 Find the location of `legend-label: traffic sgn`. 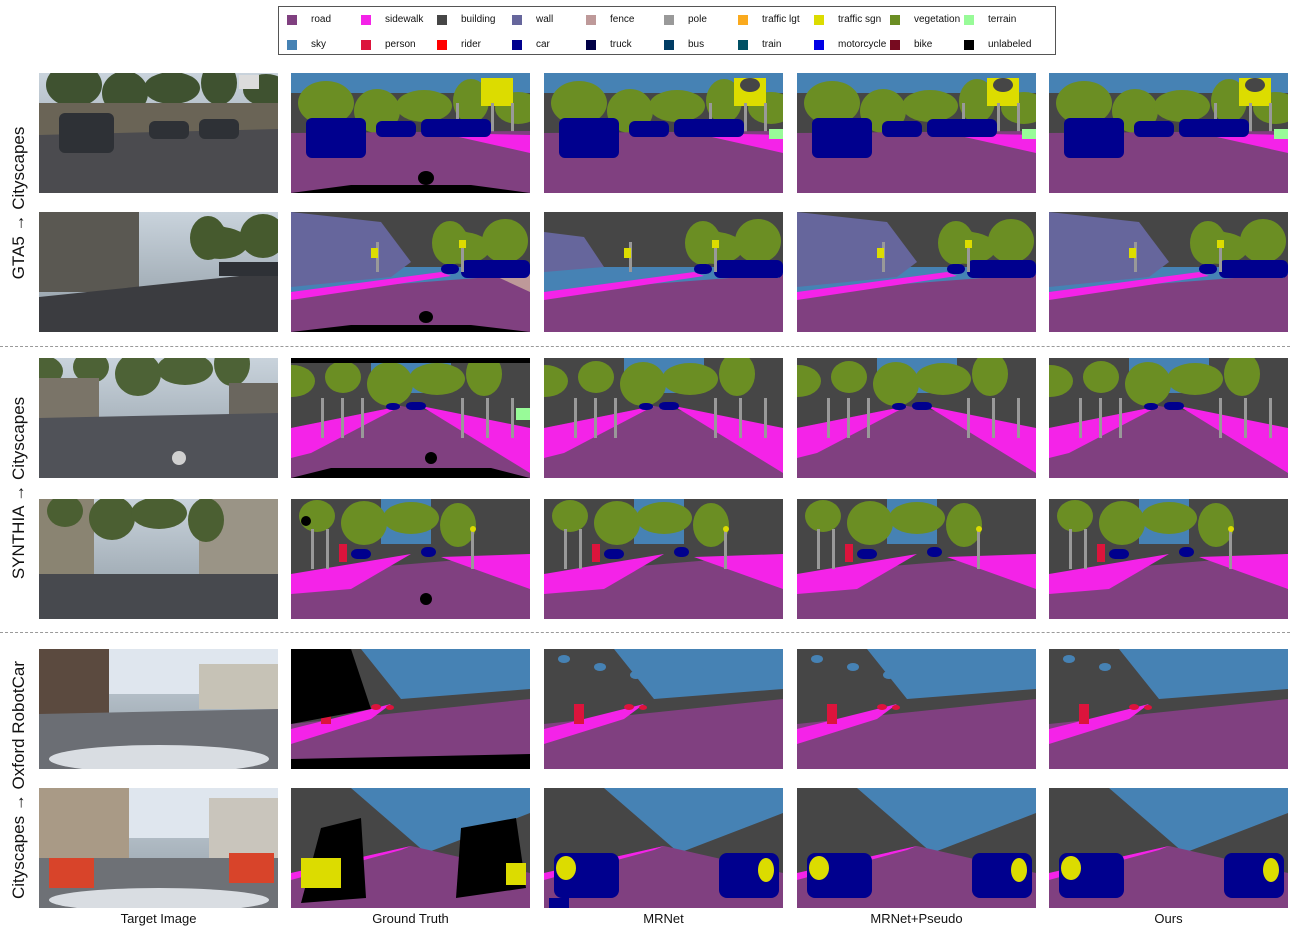

legend-label: traffic sgn is located at coordinates (860, 19).